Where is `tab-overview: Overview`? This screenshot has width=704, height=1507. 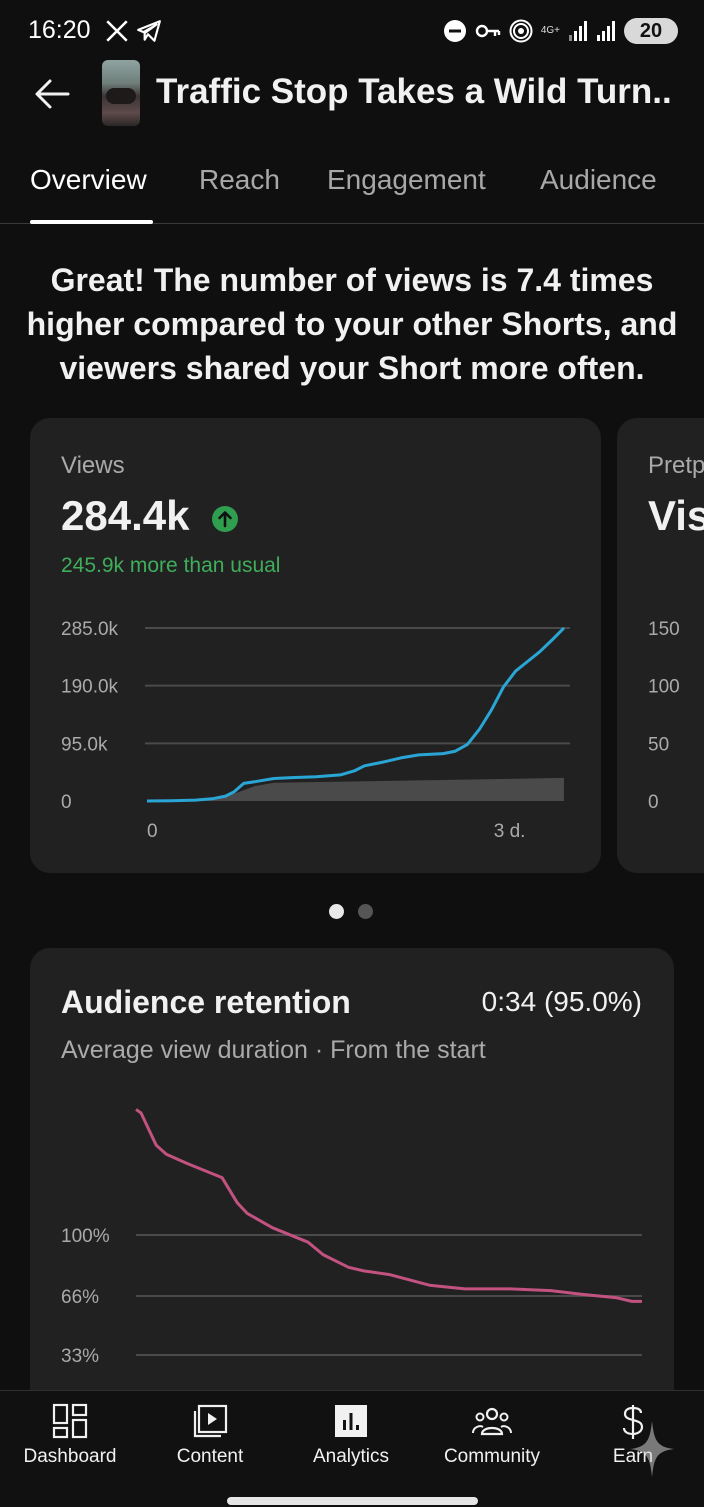
tab-overview: Overview is located at coordinates (88, 179).